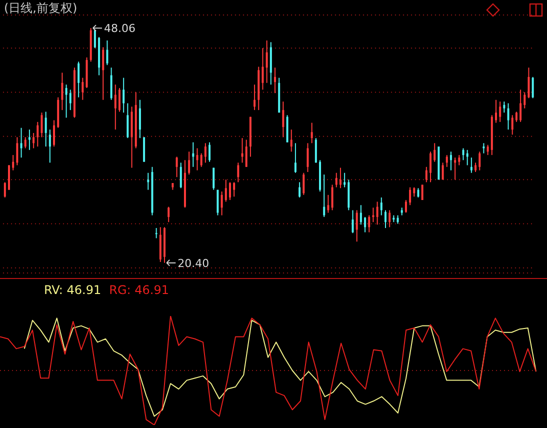 This screenshot has height=428, width=547. I want to click on annotation: 20.40, so click(194, 263).